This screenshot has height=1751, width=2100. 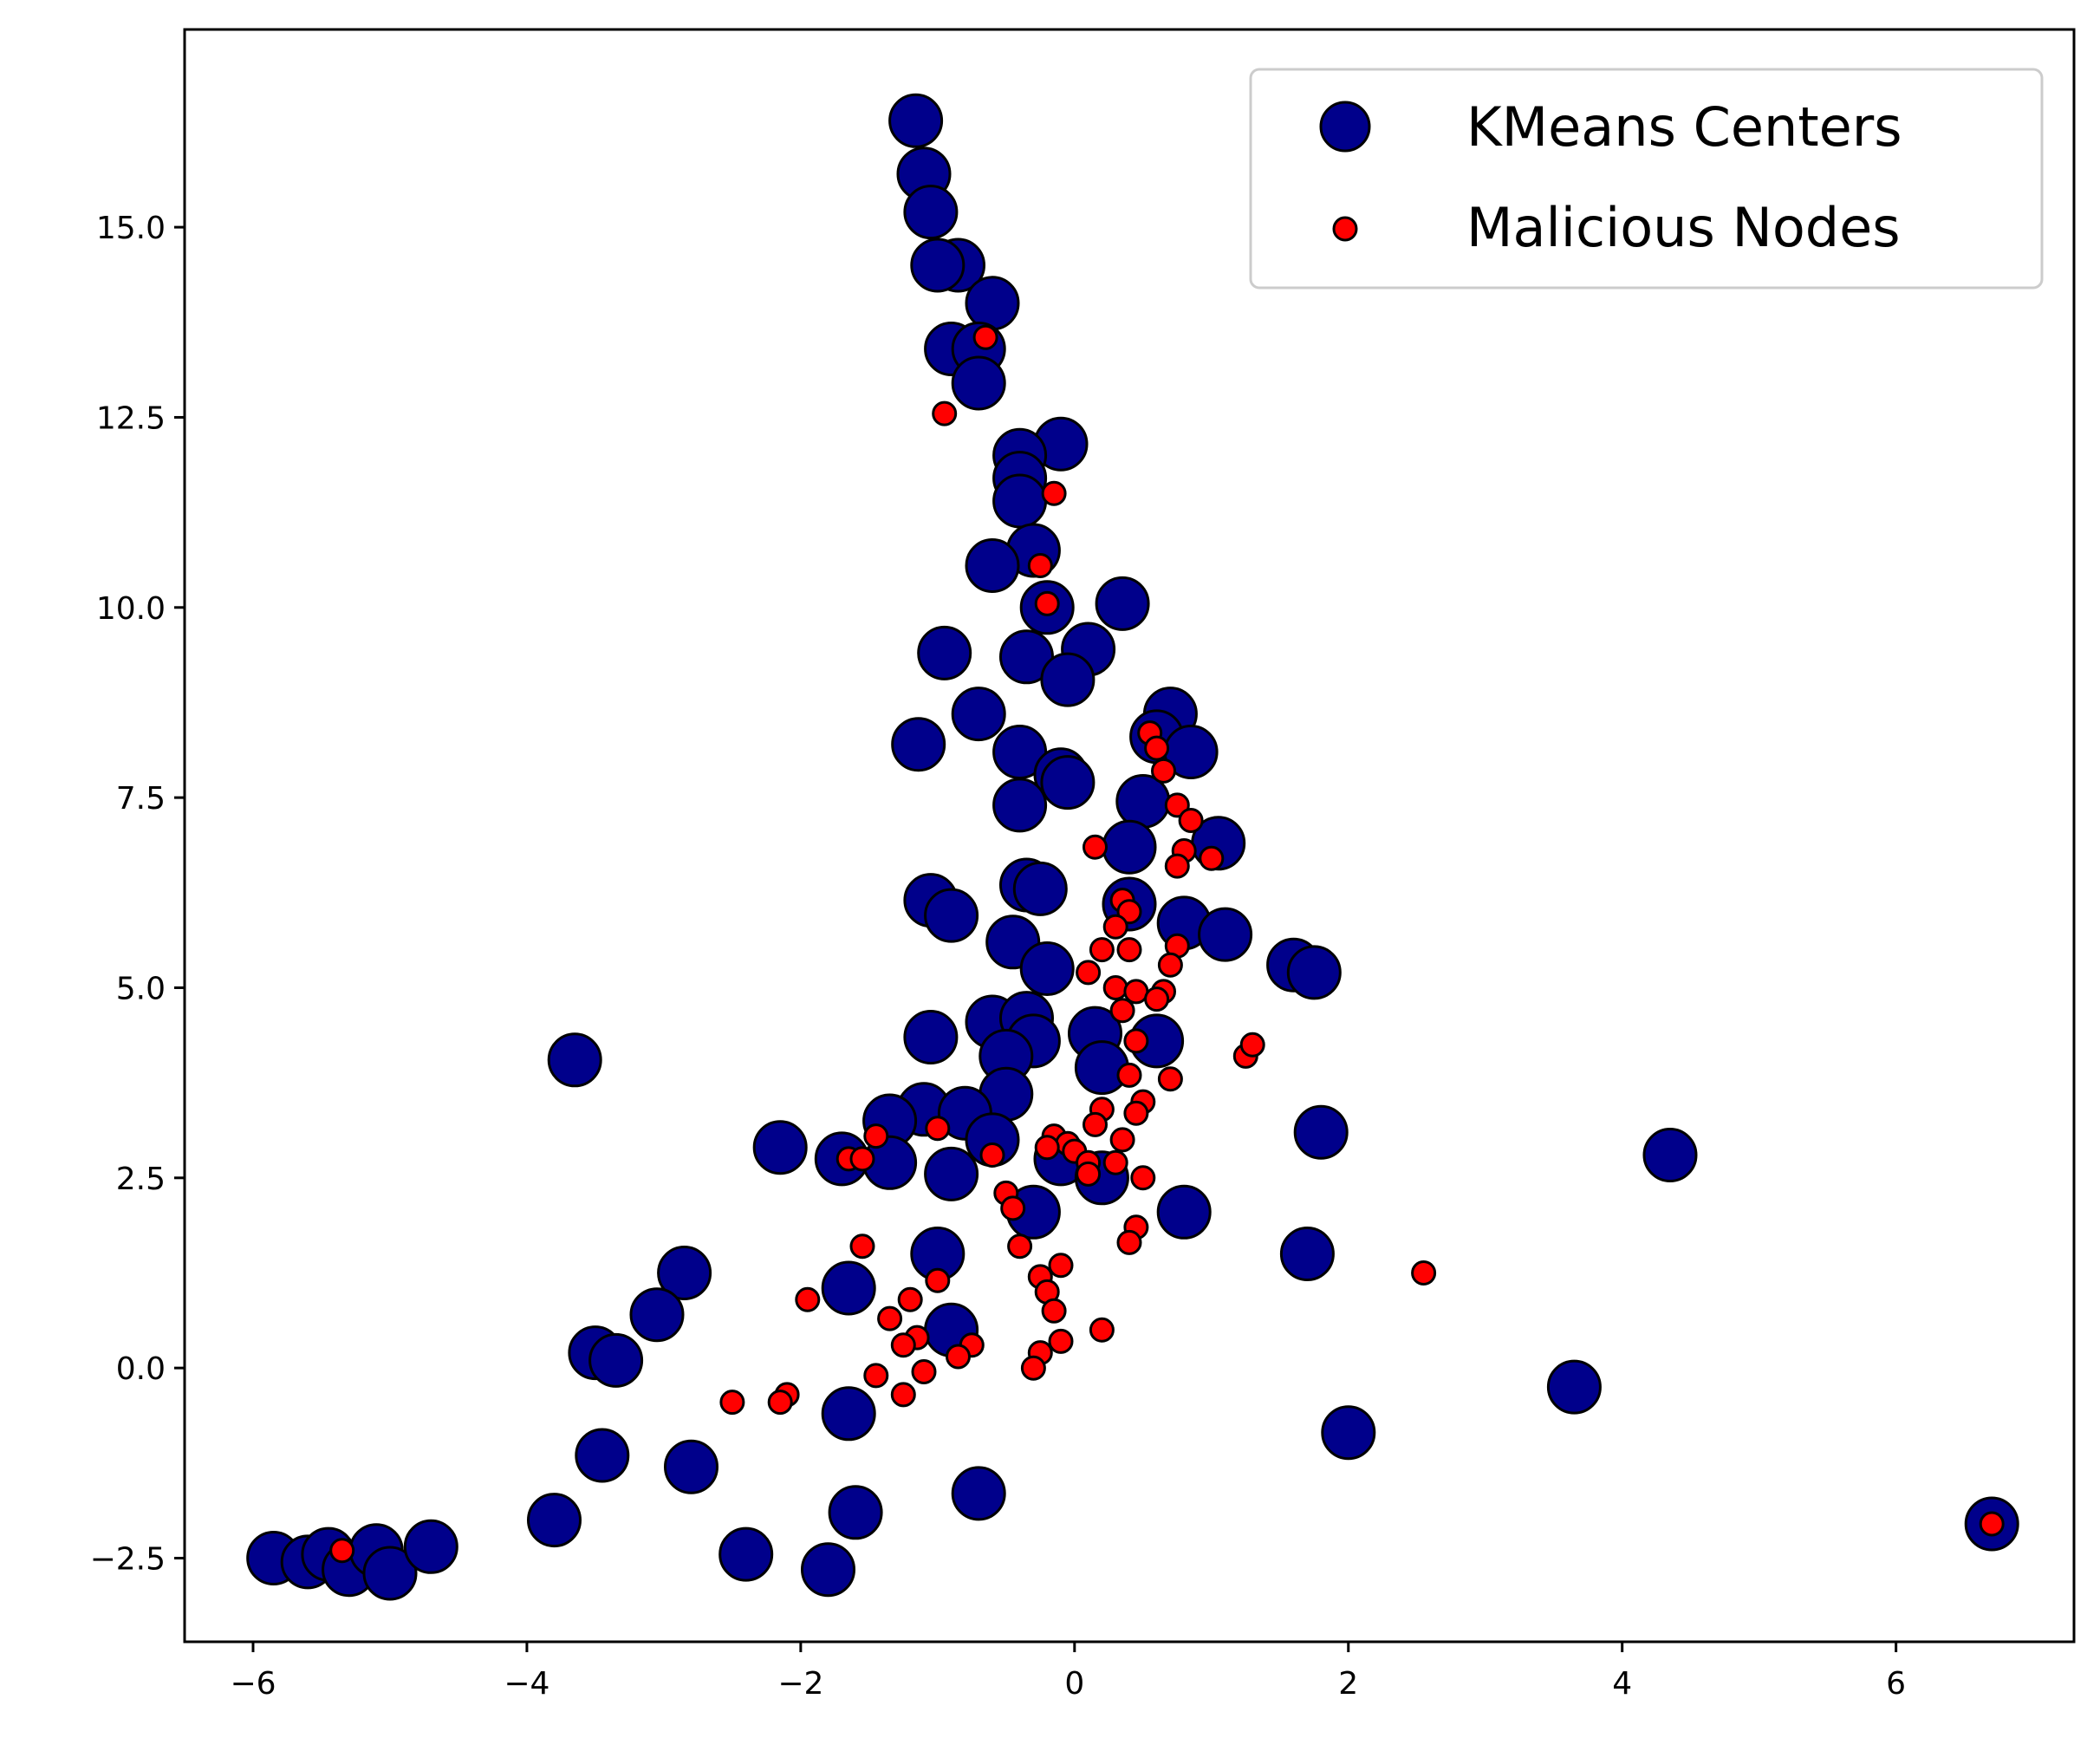 I want to click on x-axis: −6 −4 −2 0 2 4 6, so click(x=1068, y=1672).